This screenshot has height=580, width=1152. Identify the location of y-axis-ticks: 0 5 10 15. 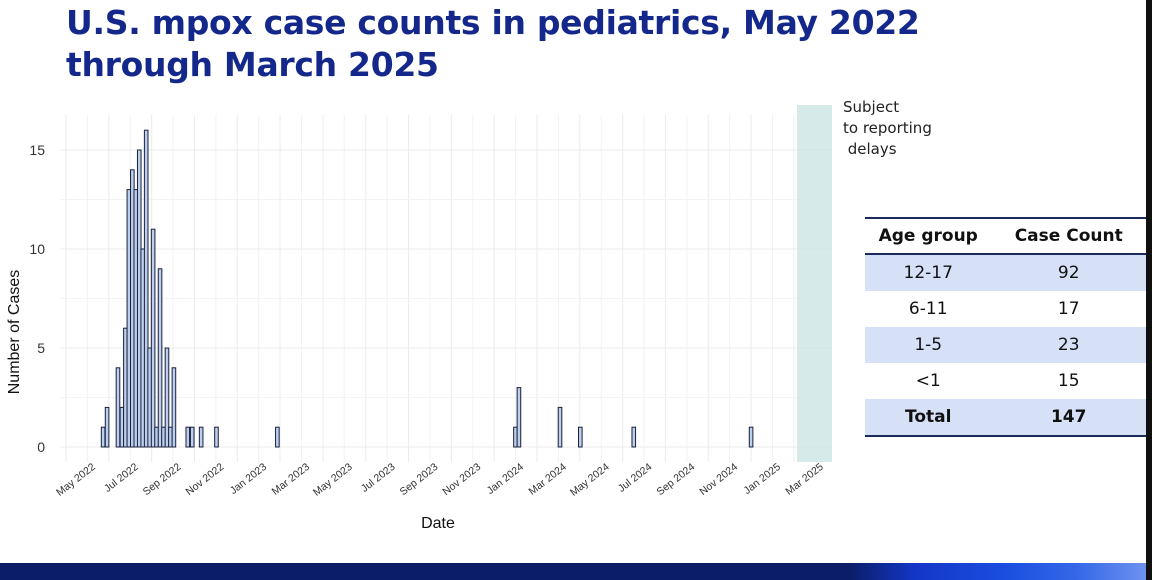
(37, 298).